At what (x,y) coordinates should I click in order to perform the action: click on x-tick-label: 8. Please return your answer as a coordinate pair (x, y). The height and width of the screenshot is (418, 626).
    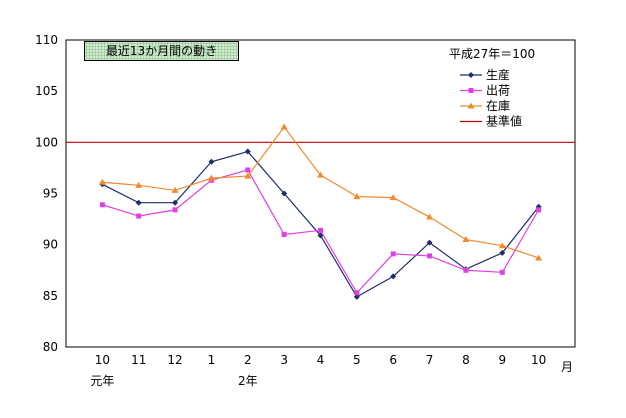
    Looking at the image, I should click on (466, 360).